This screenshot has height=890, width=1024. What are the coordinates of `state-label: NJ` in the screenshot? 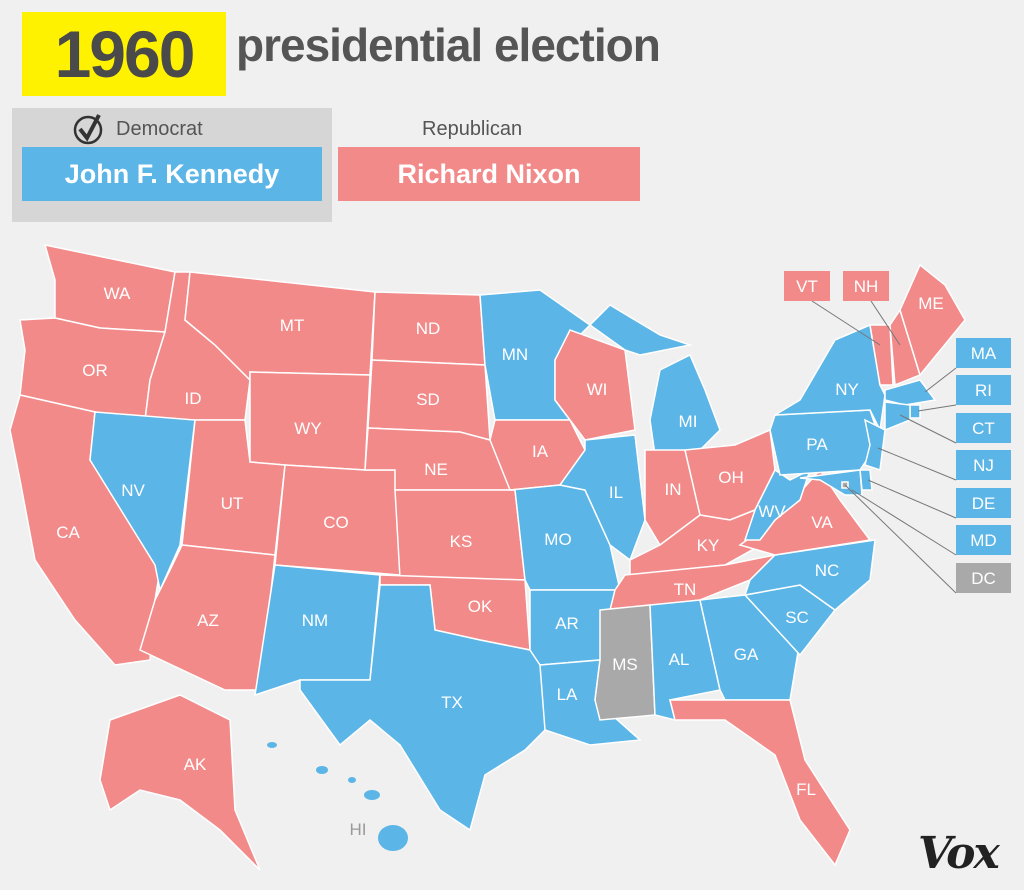 It's located at (983, 465).